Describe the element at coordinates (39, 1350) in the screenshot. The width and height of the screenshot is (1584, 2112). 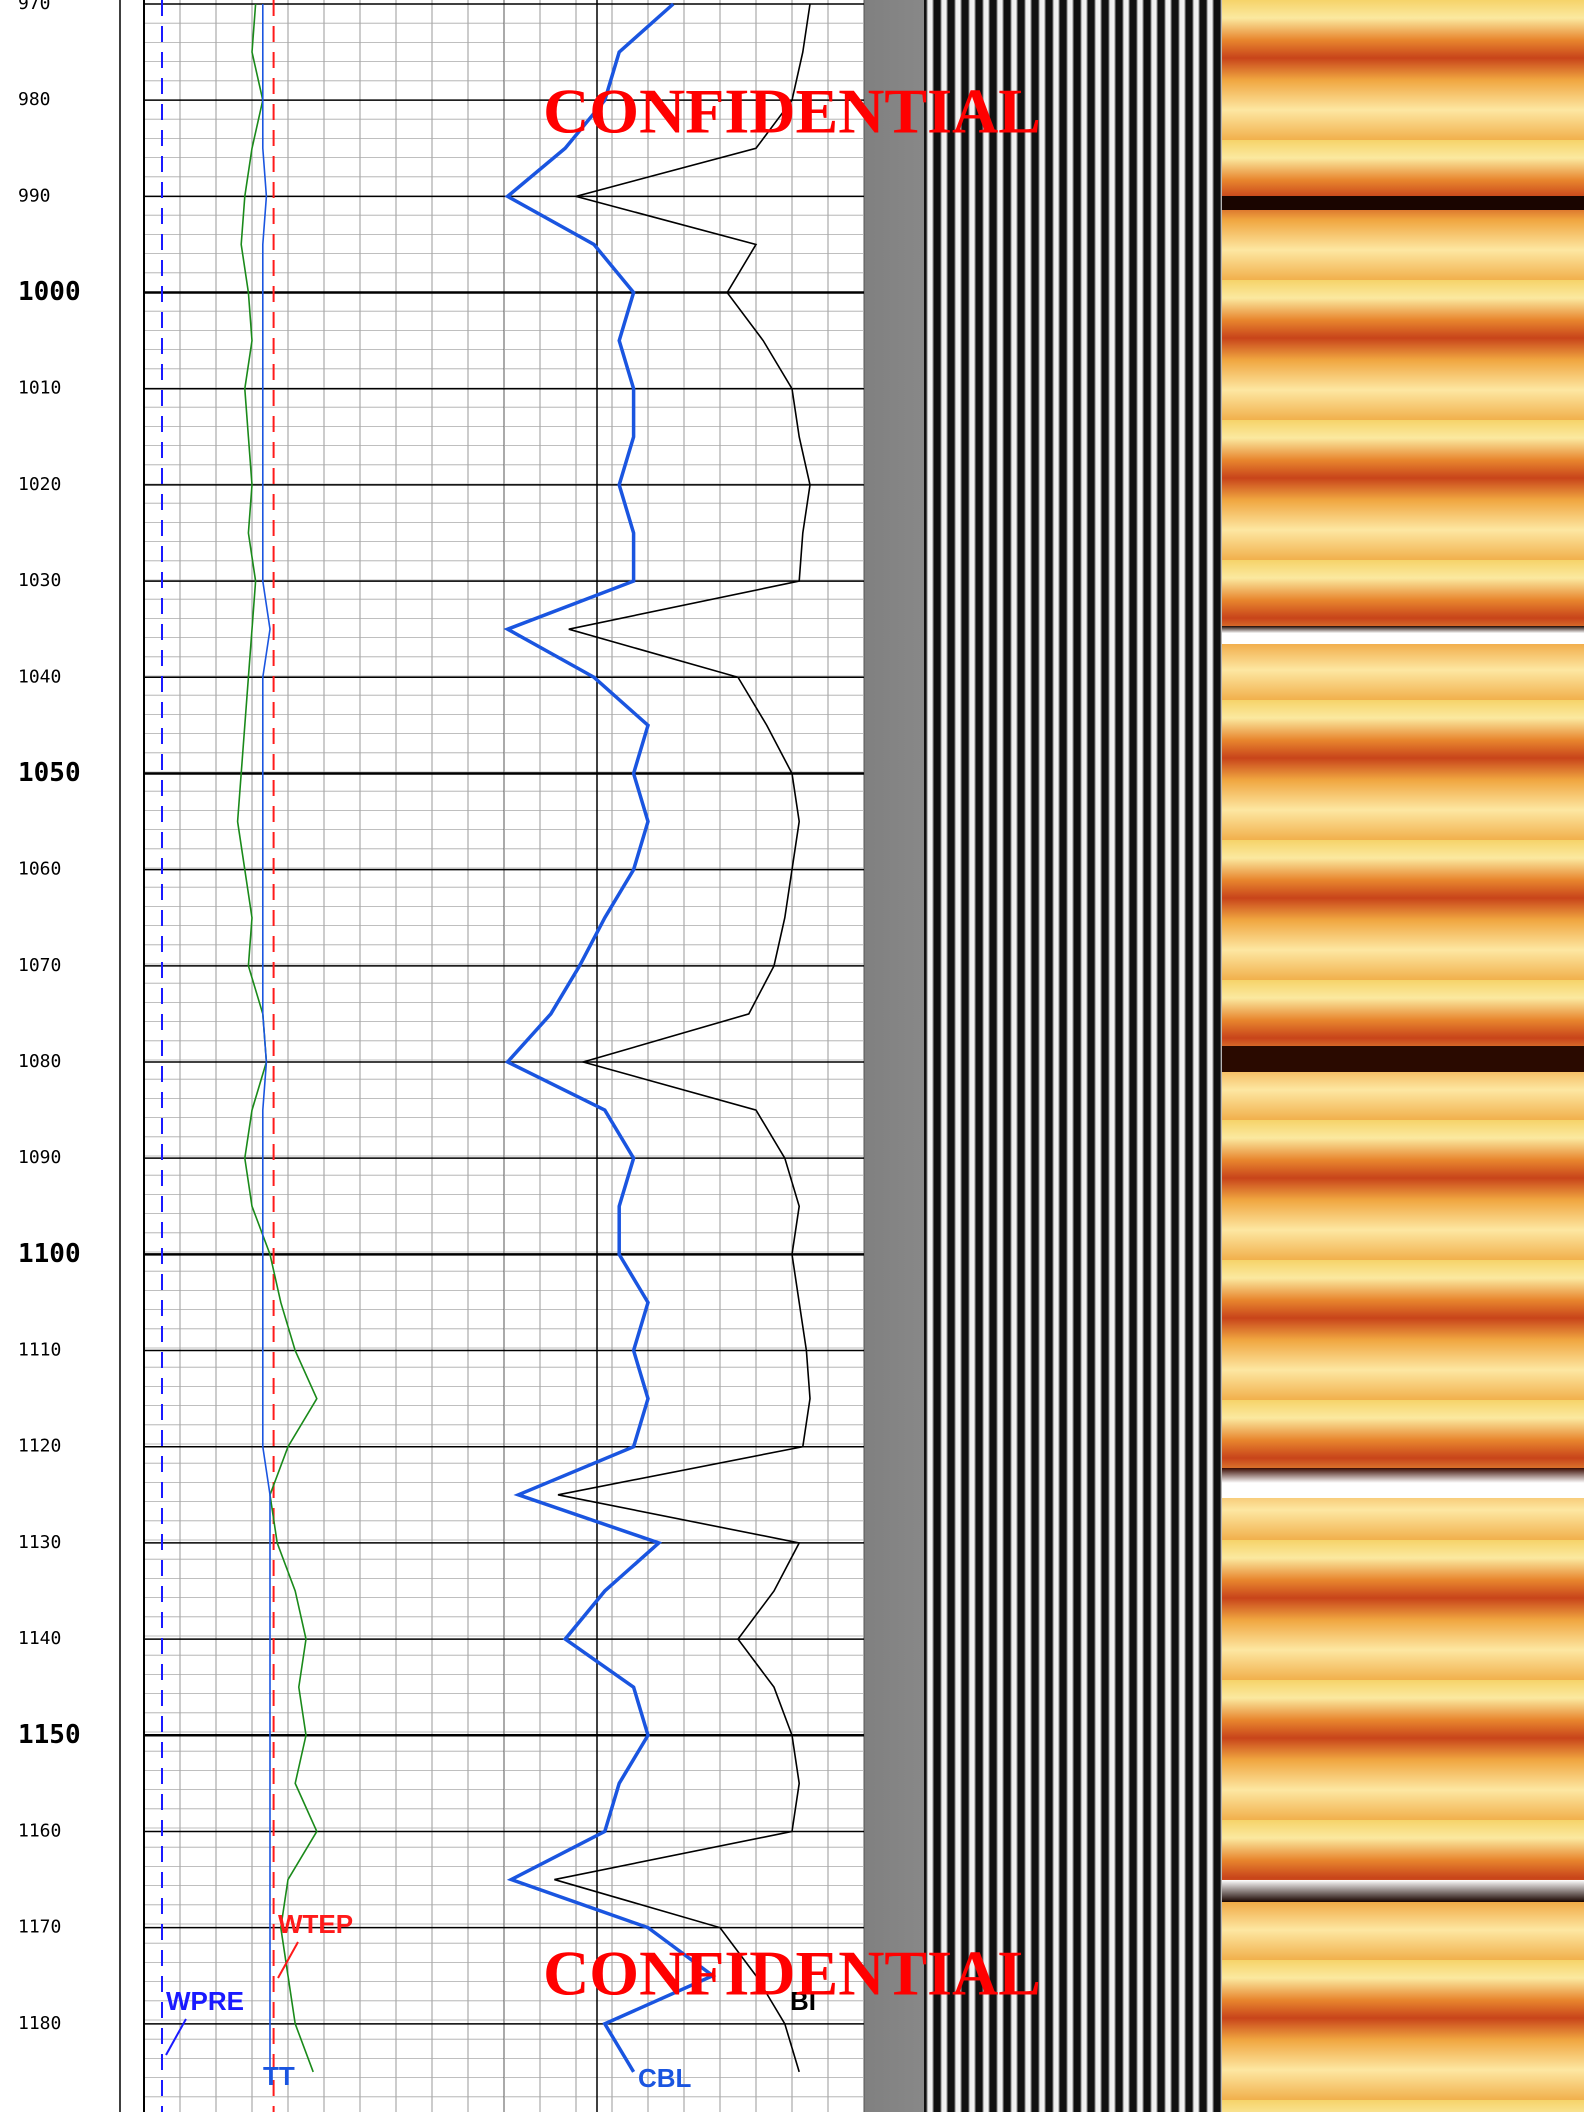
I see `depth-label: 1110` at that location.